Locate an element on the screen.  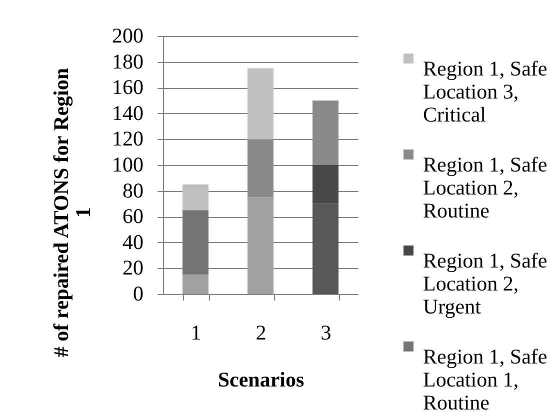
x-tick-label: 3 is located at coordinates (326, 332).